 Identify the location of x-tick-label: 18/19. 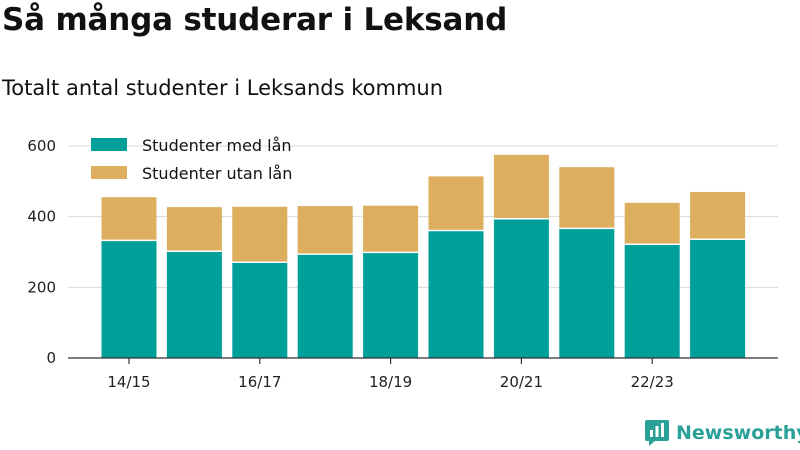
(390, 382).